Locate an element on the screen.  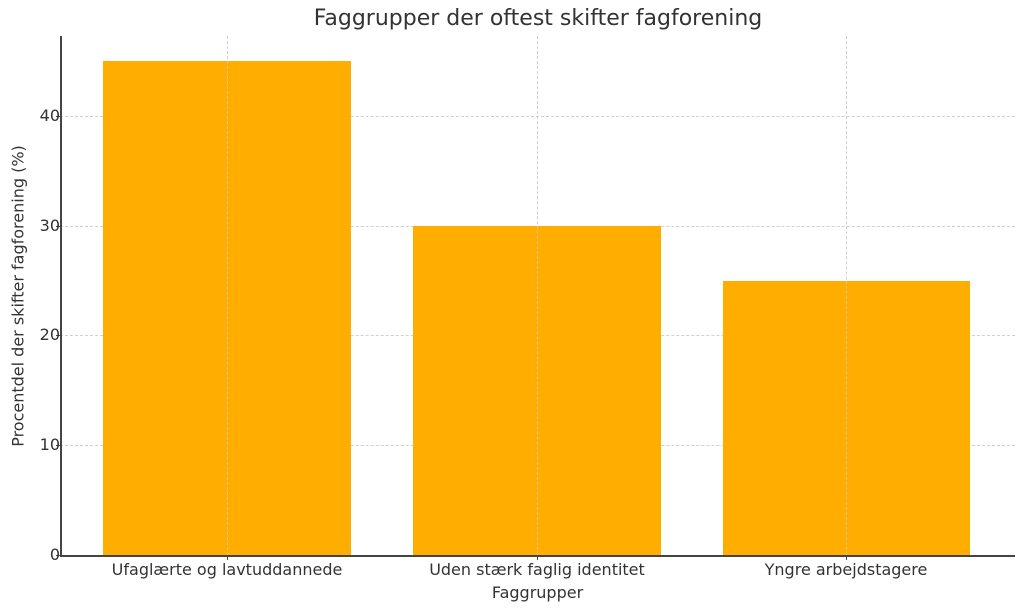
x-axis-line is located at coordinates (537, 556).